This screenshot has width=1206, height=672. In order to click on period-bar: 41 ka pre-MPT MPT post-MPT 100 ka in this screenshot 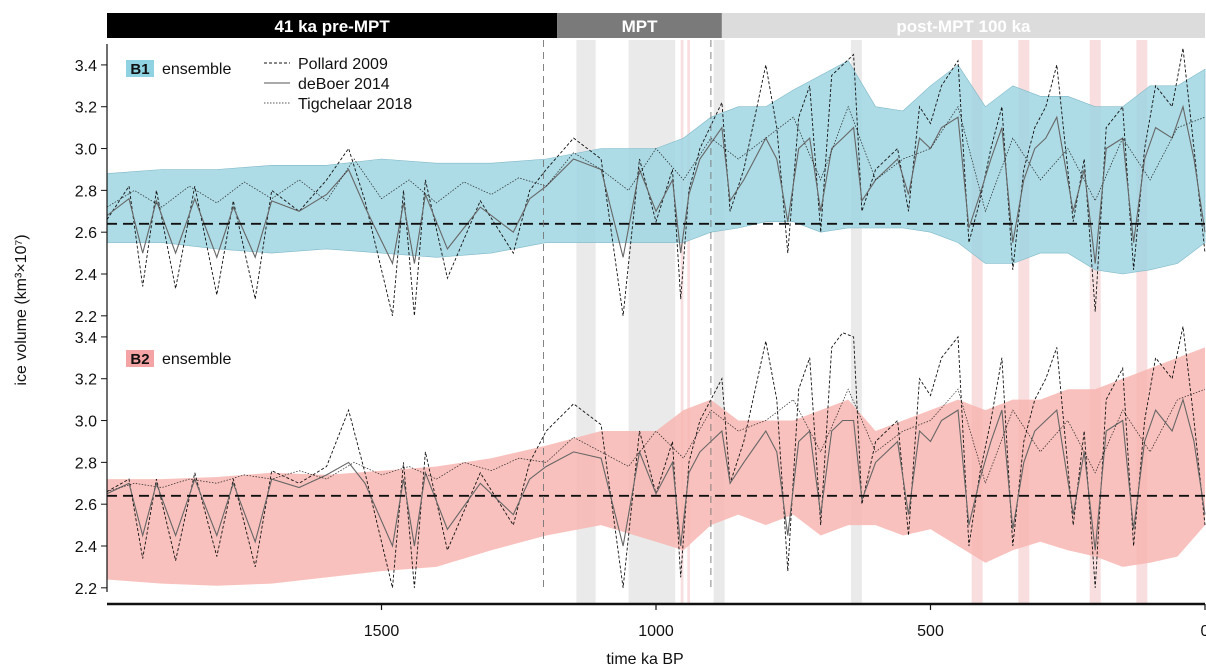, I will do `click(656, 25)`.